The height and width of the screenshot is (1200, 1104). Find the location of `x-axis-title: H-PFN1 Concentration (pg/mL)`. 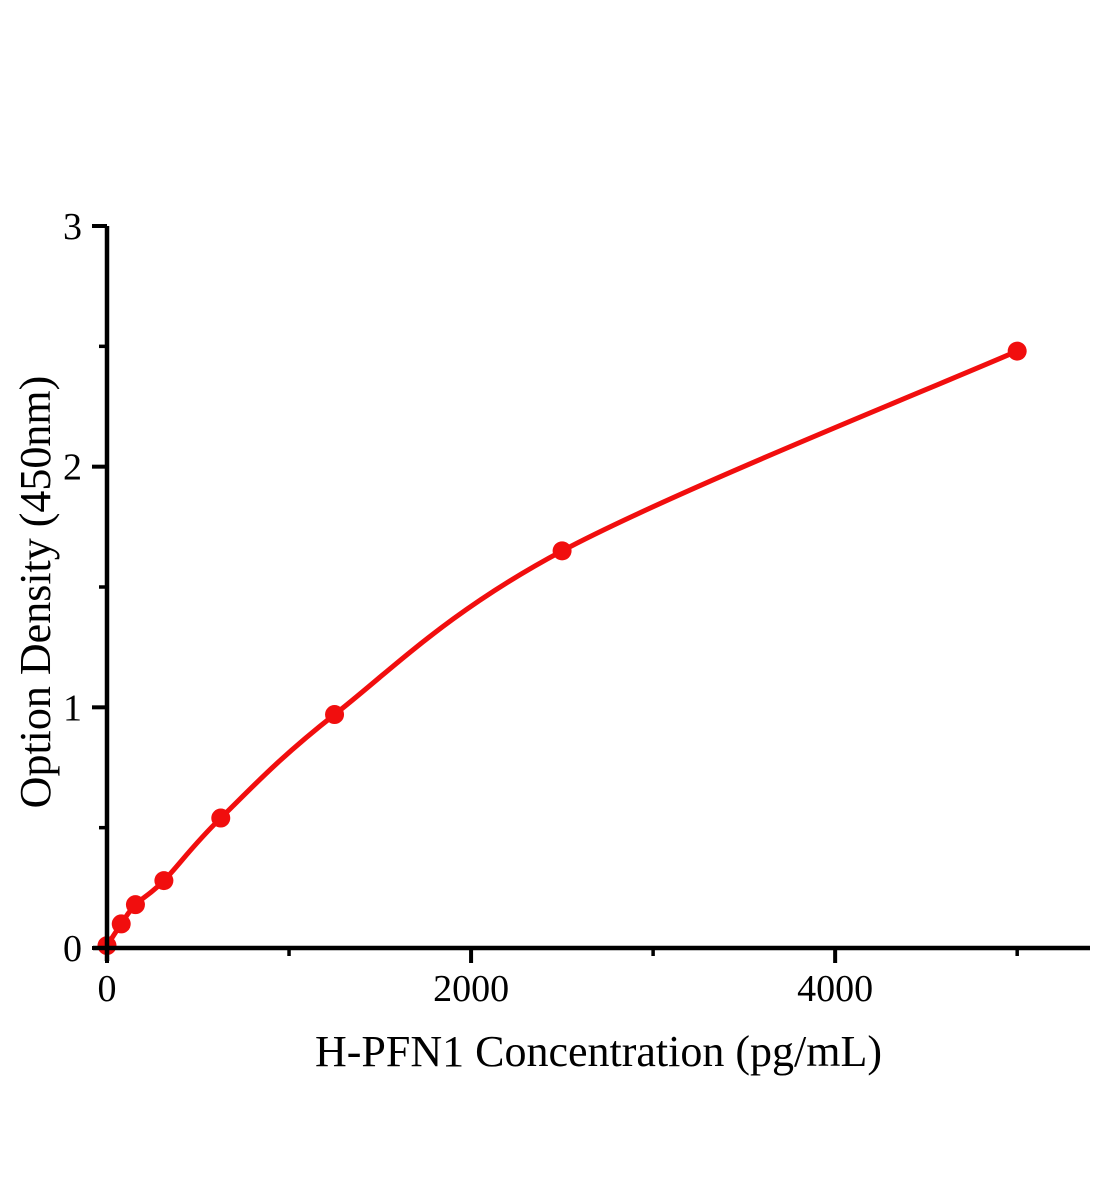

x-axis-title: H-PFN1 Concentration (pg/mL) is located at coordinates (598, 1051).